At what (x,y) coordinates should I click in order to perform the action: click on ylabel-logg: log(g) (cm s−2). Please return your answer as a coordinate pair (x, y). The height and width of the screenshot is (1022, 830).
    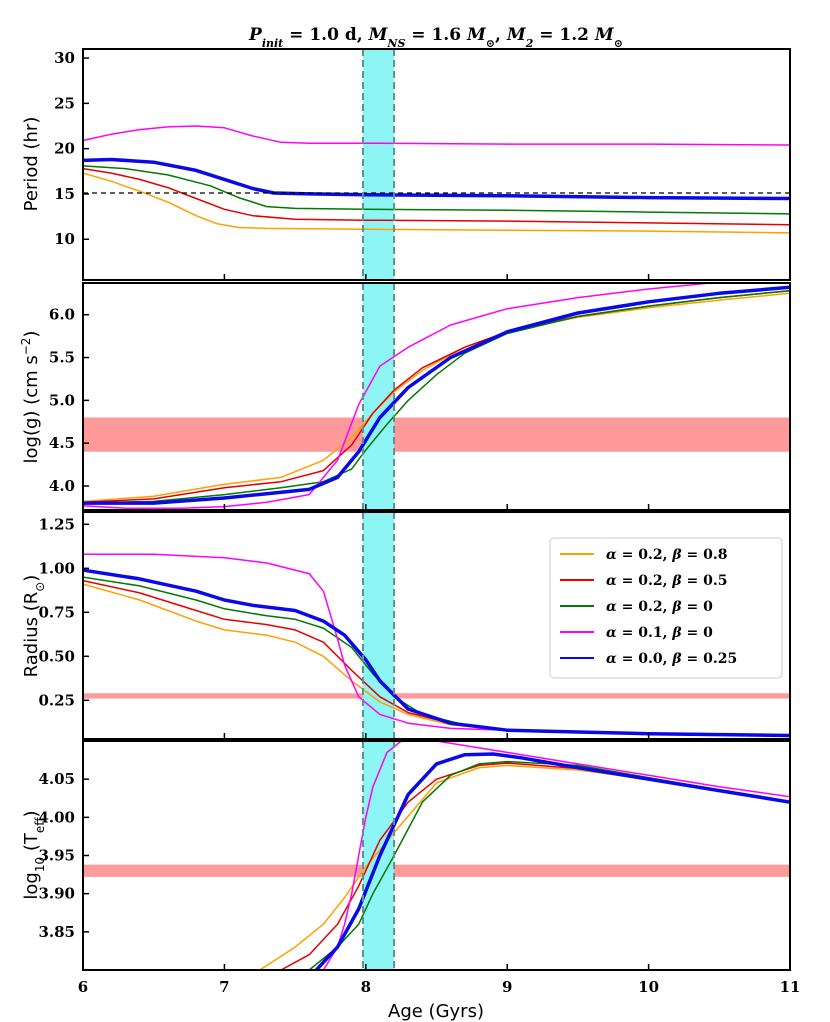
    Looking at the image, I should click on (30, 397).